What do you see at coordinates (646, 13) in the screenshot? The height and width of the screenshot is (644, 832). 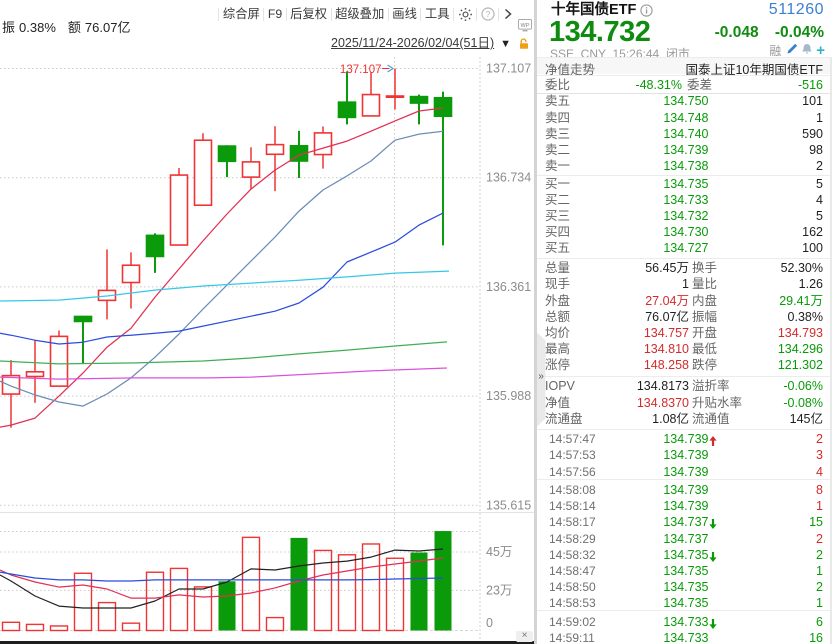 I see `info-icon` at bounding box center [646, 13].